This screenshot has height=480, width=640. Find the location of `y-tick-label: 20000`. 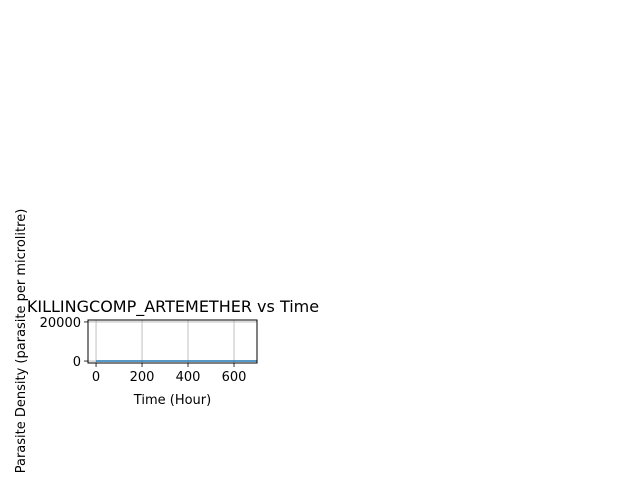

y-tick-label: 20000 is located at coordinates (60, 323).